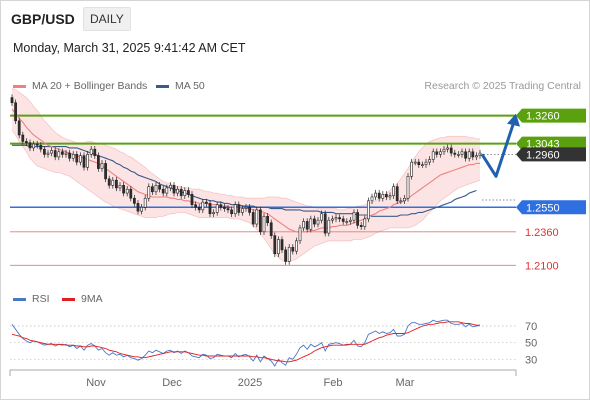 The width and height of the screenshot is (590, 400). I want to click on x-tick-label: Dec, so click(172, 383).